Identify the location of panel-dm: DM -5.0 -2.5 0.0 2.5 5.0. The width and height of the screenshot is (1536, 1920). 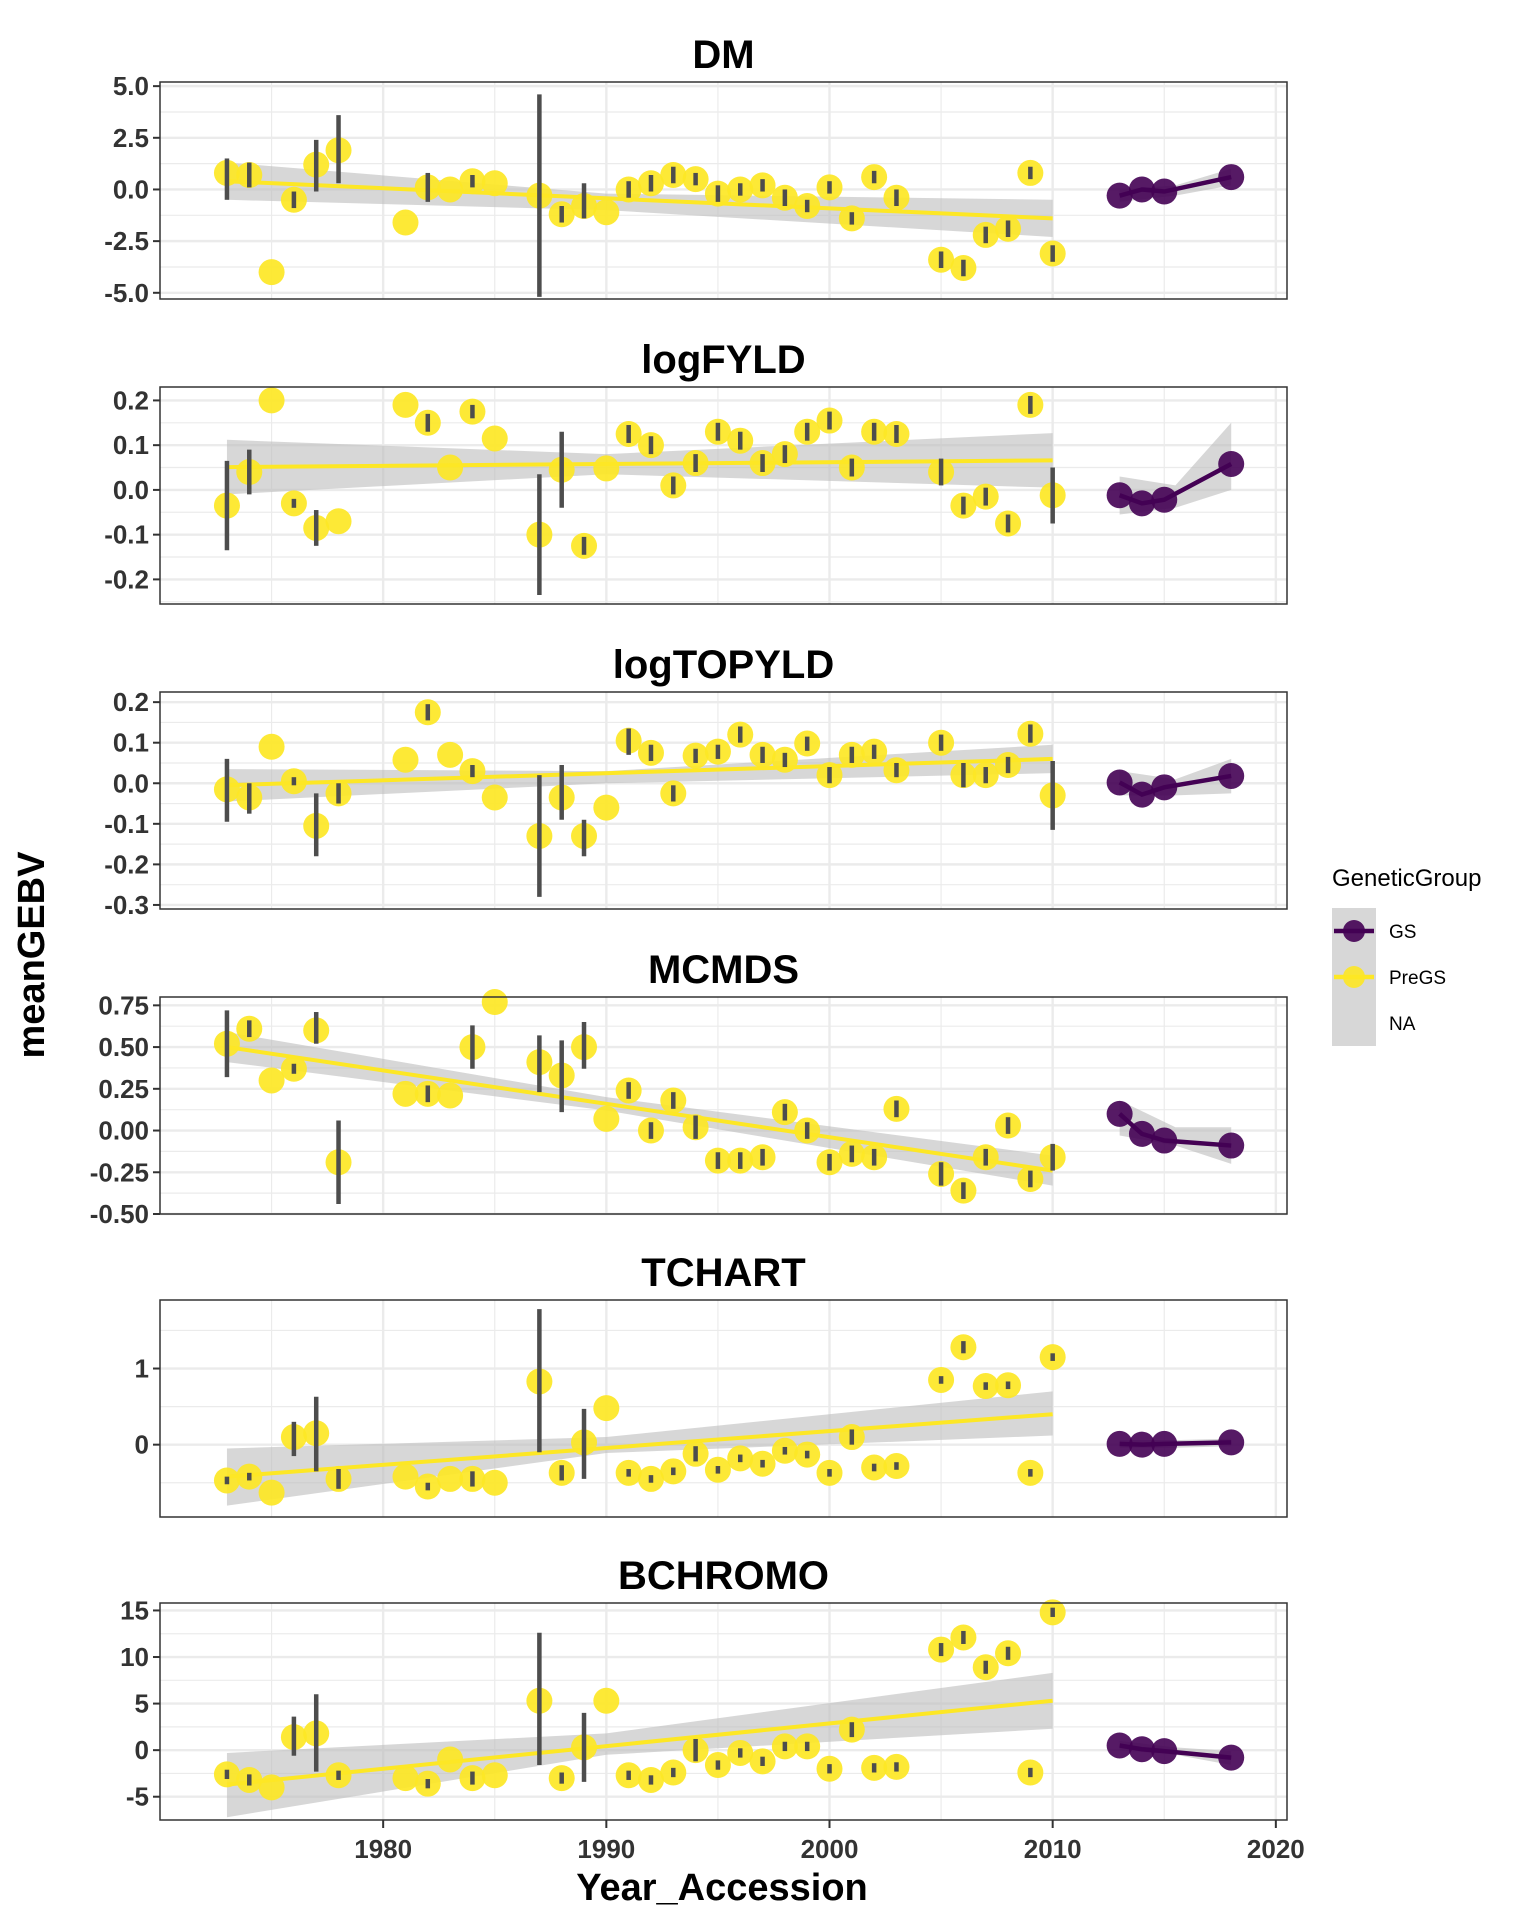
(696, 170).